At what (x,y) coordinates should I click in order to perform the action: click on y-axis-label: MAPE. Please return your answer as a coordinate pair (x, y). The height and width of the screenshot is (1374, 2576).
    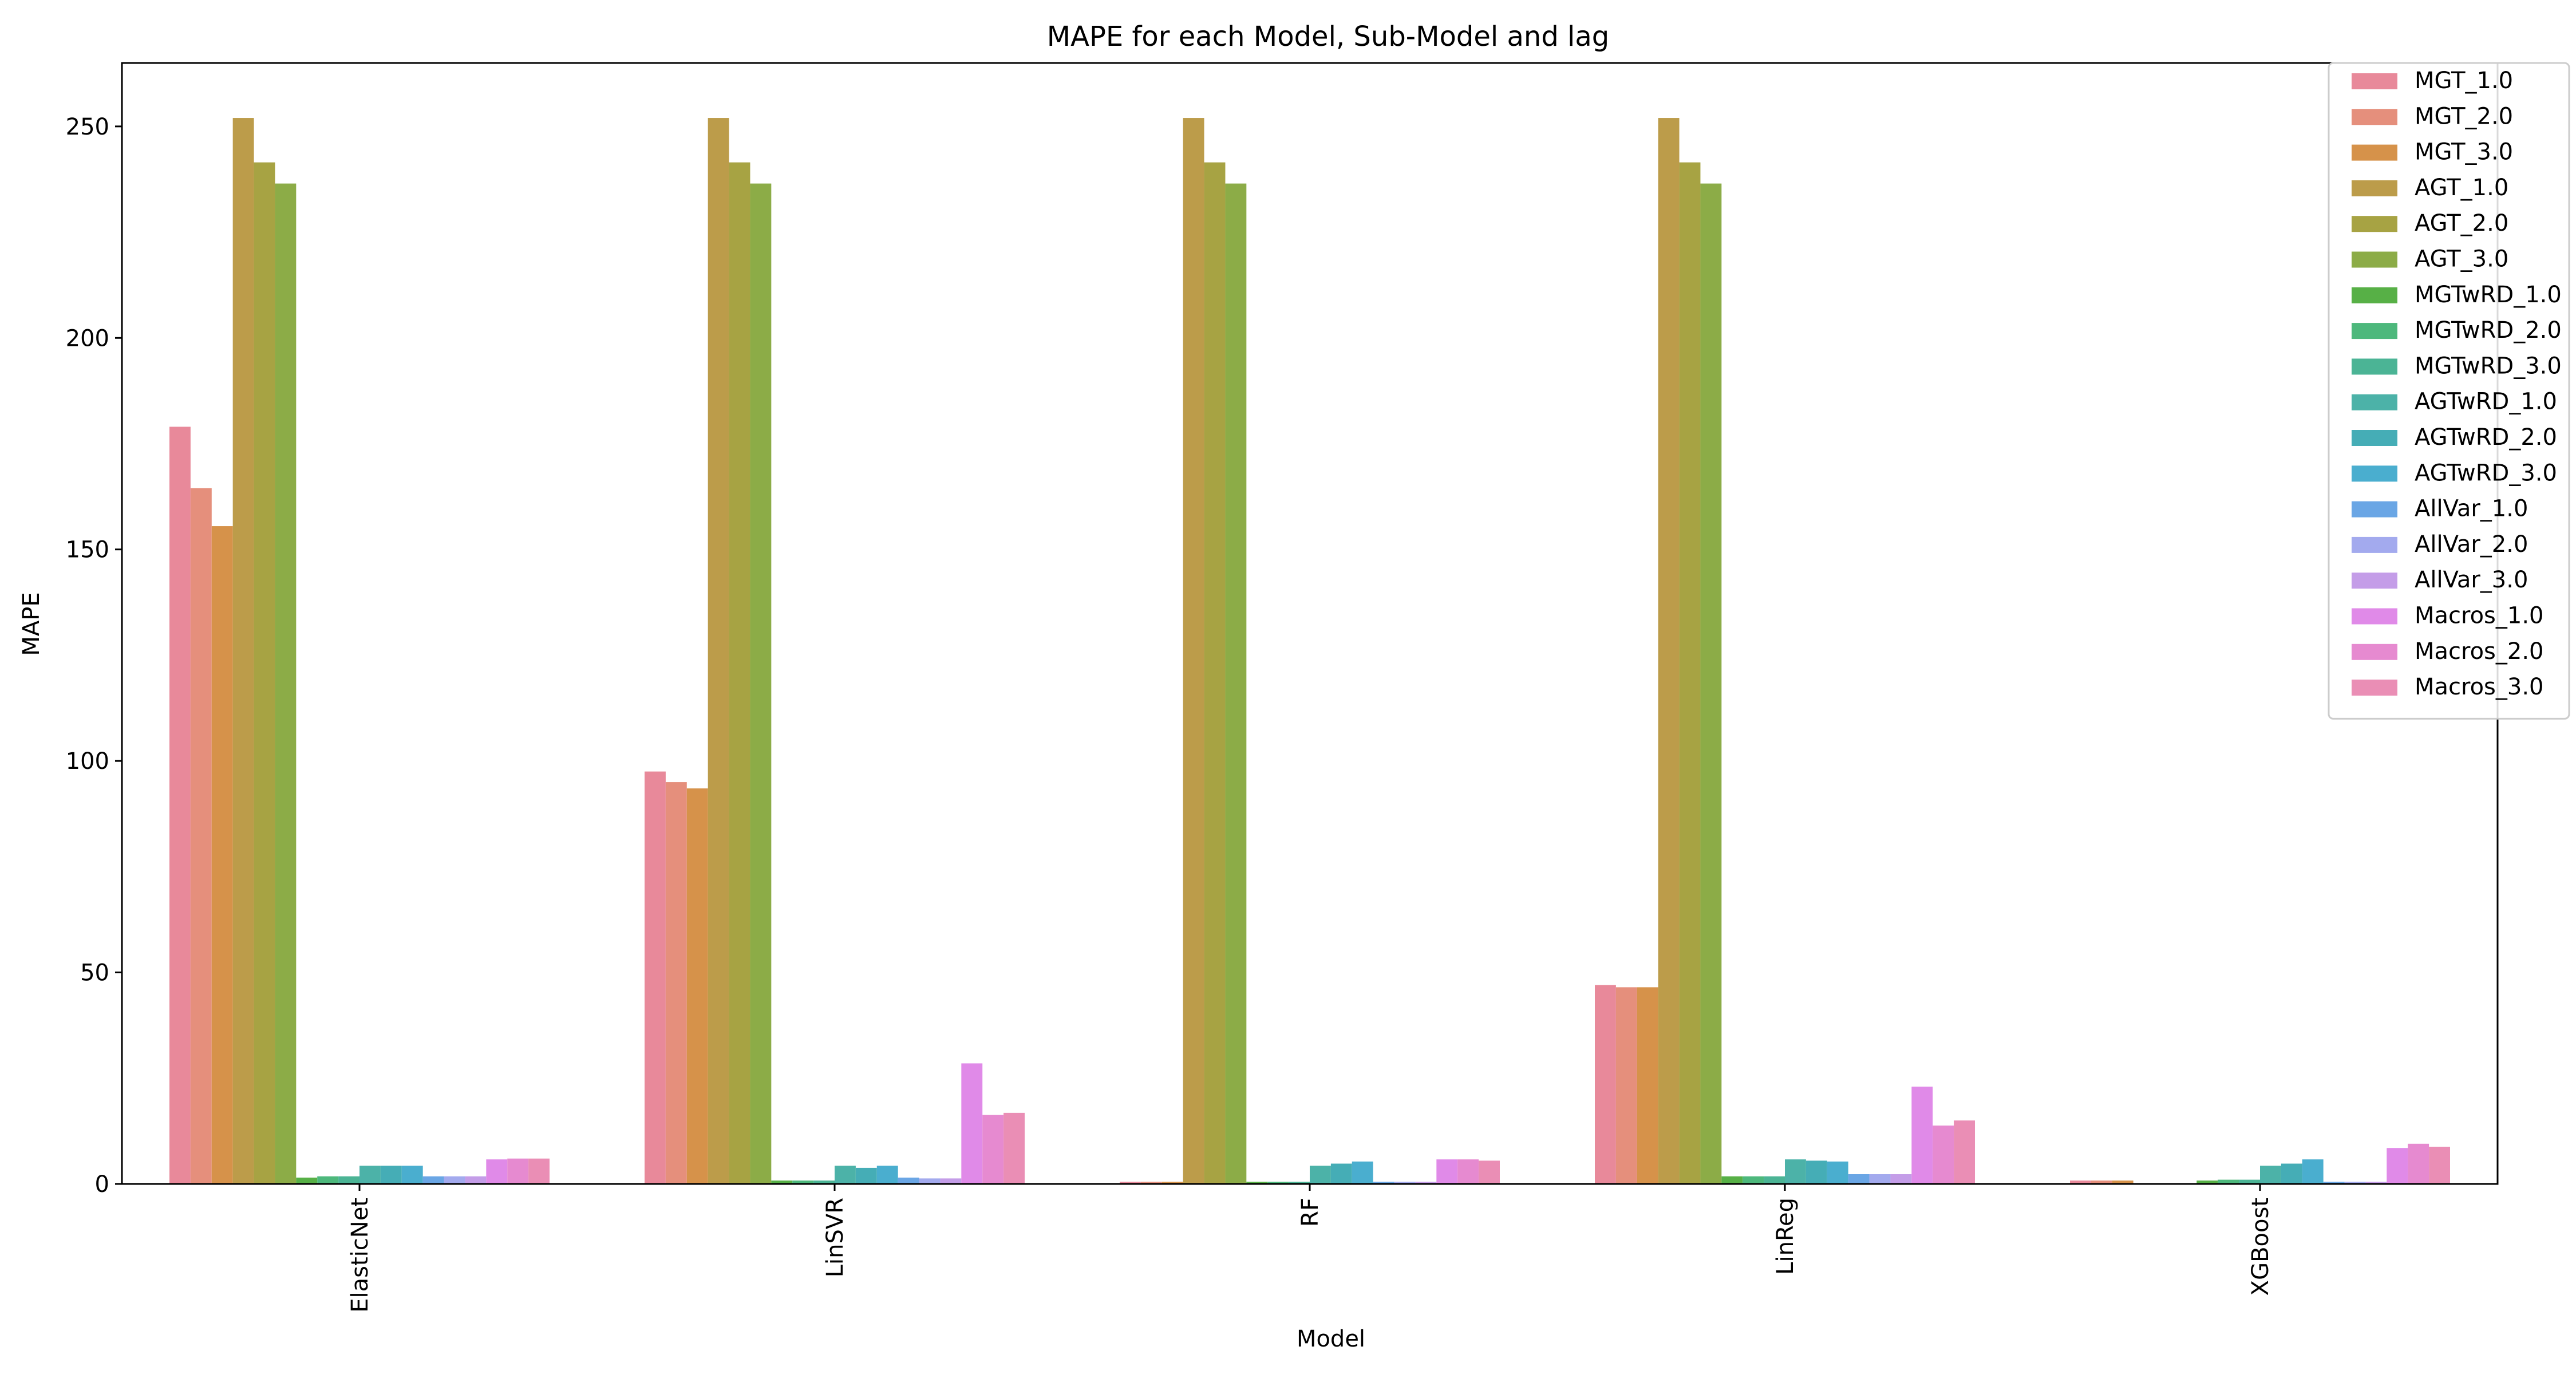
    Looking at the image, I should click on (31, 624).